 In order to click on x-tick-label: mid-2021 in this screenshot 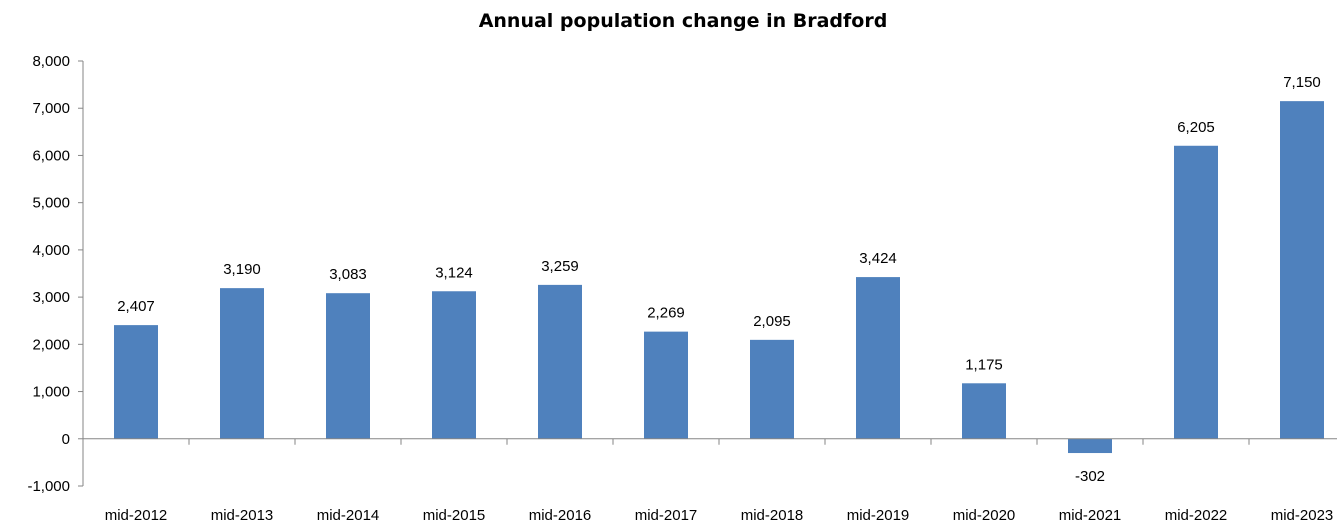, I will do `click(1090, 515)`.